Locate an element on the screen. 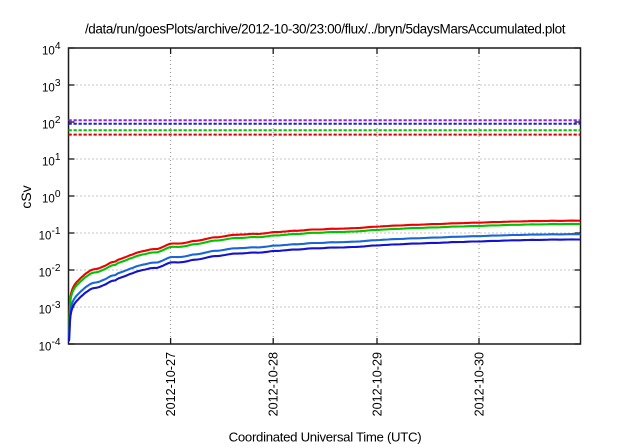  svg-text:Coordinated Universal Time (UT: Coordinated Universal Time (UTC) is located at coordinates (325, 437).